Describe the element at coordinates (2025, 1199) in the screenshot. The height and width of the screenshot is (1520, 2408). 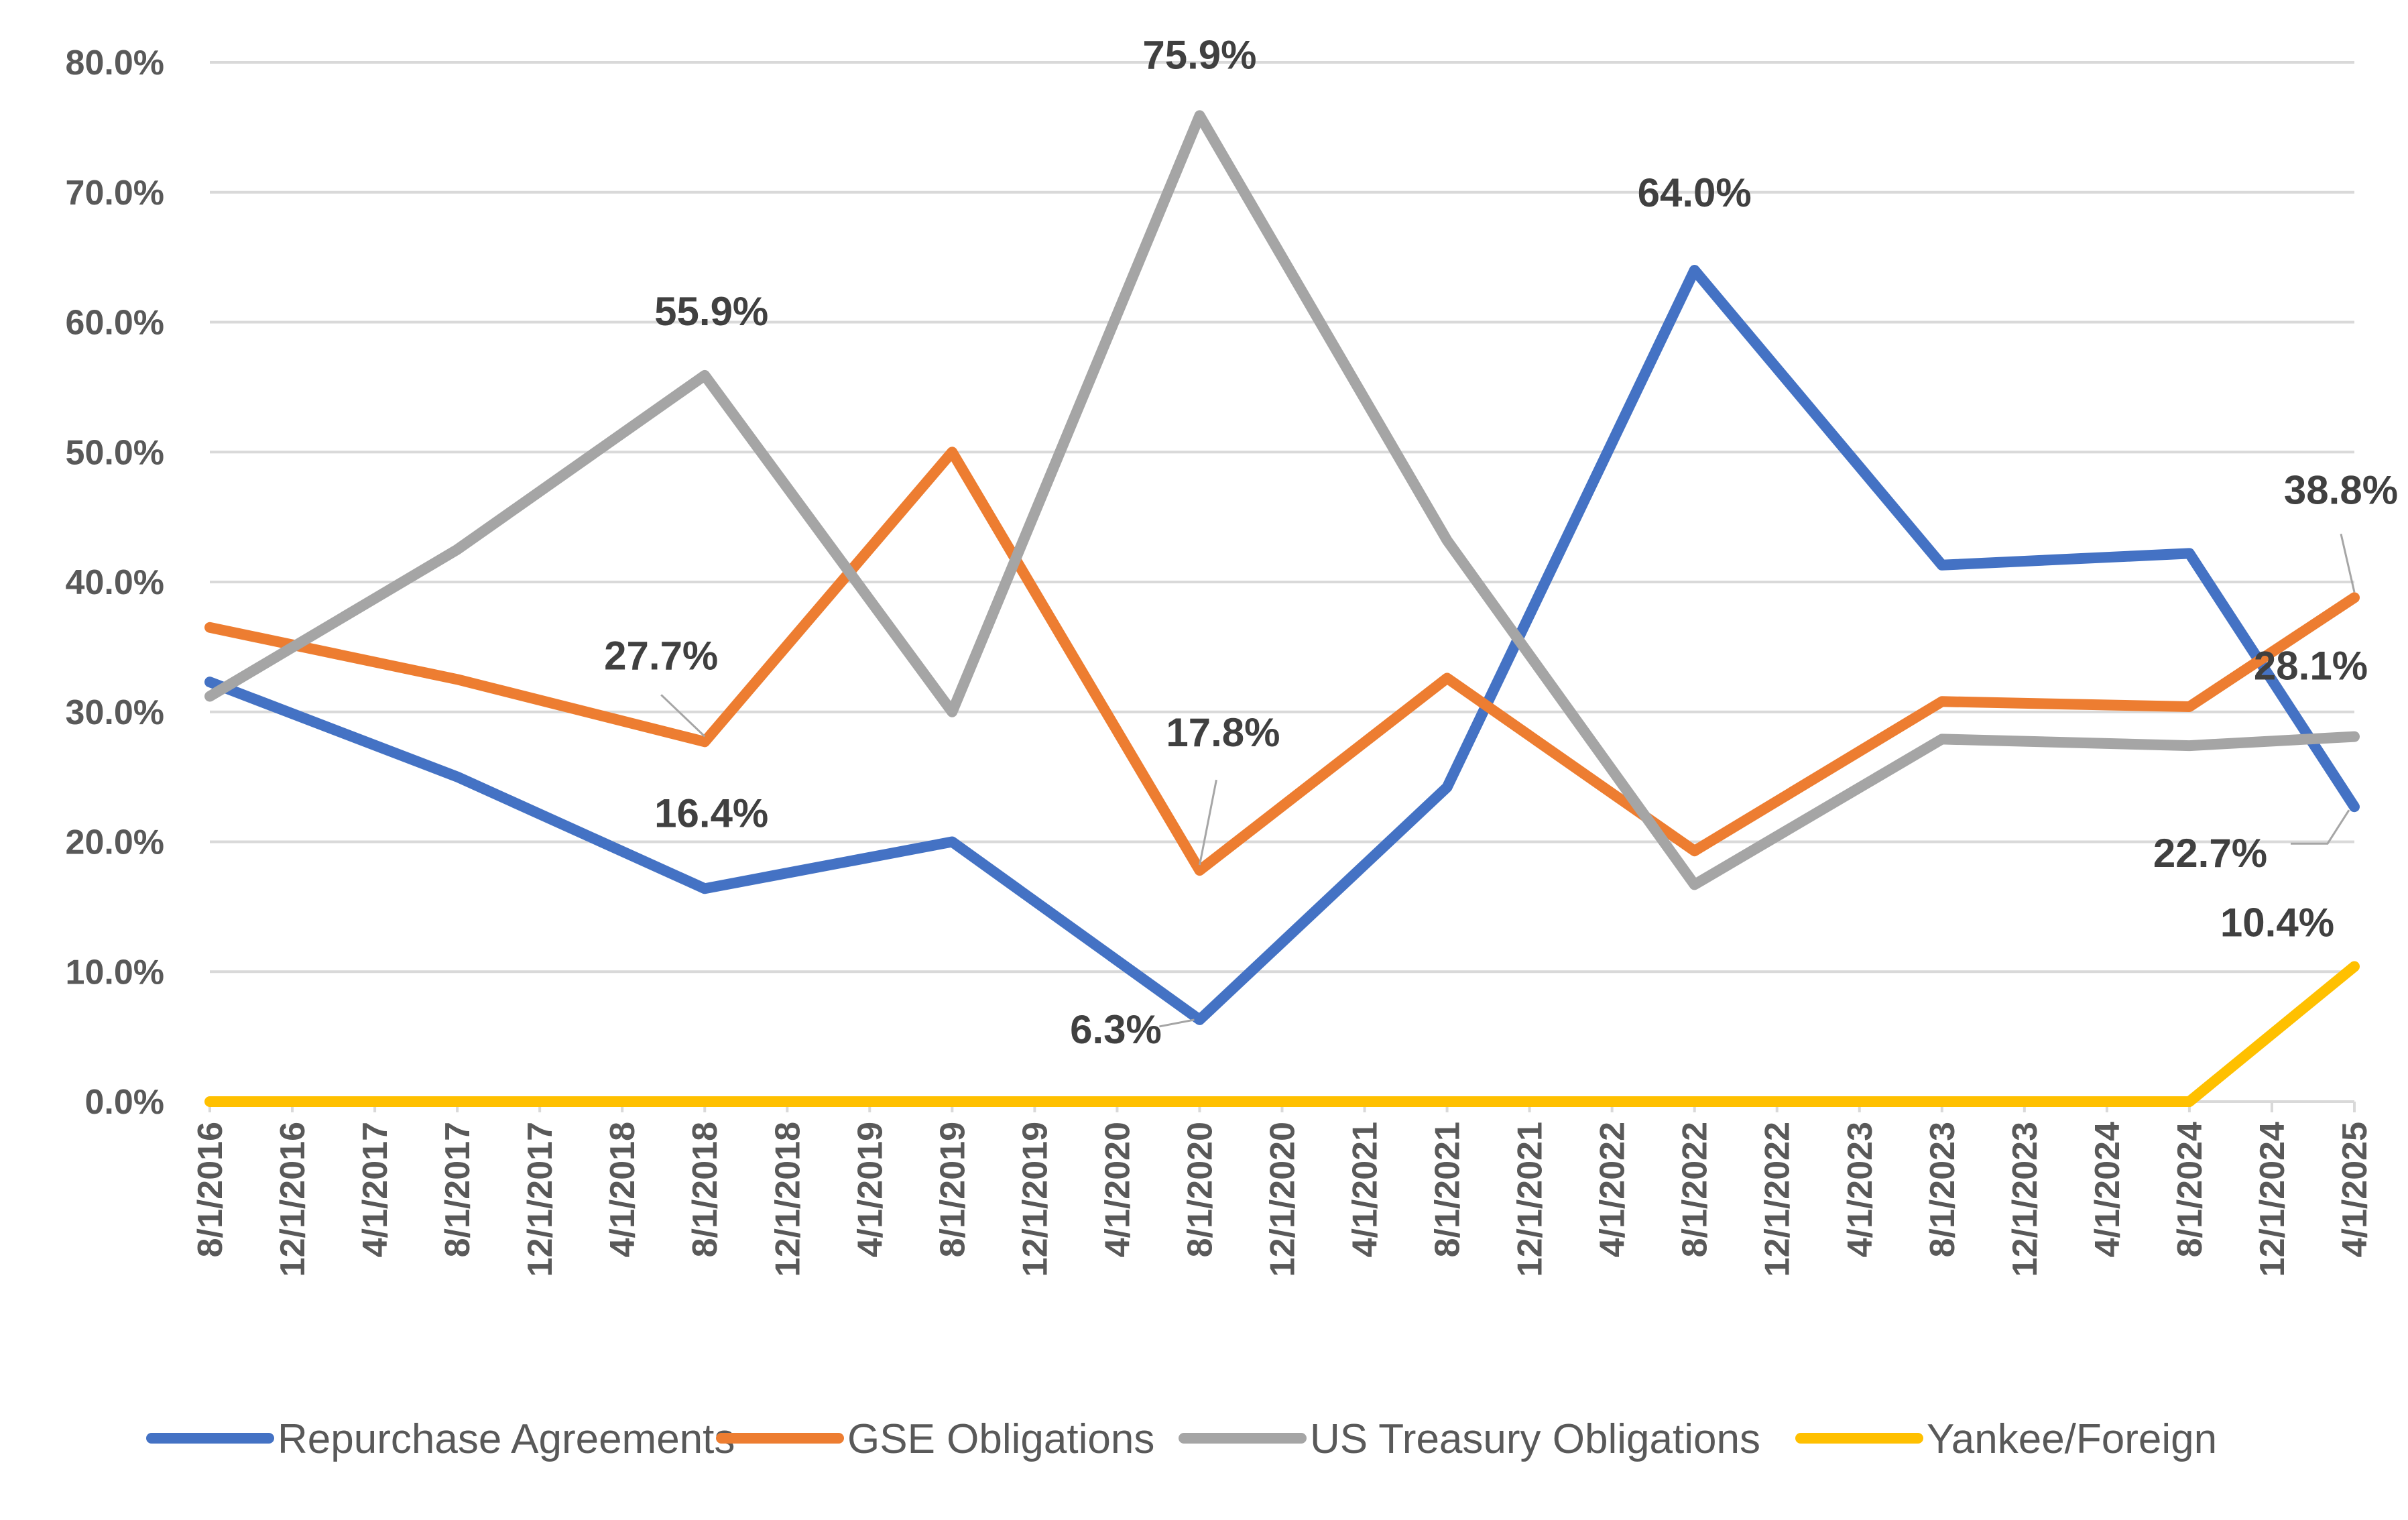
I see `x-tick-label: 12/1/2023` at that location.